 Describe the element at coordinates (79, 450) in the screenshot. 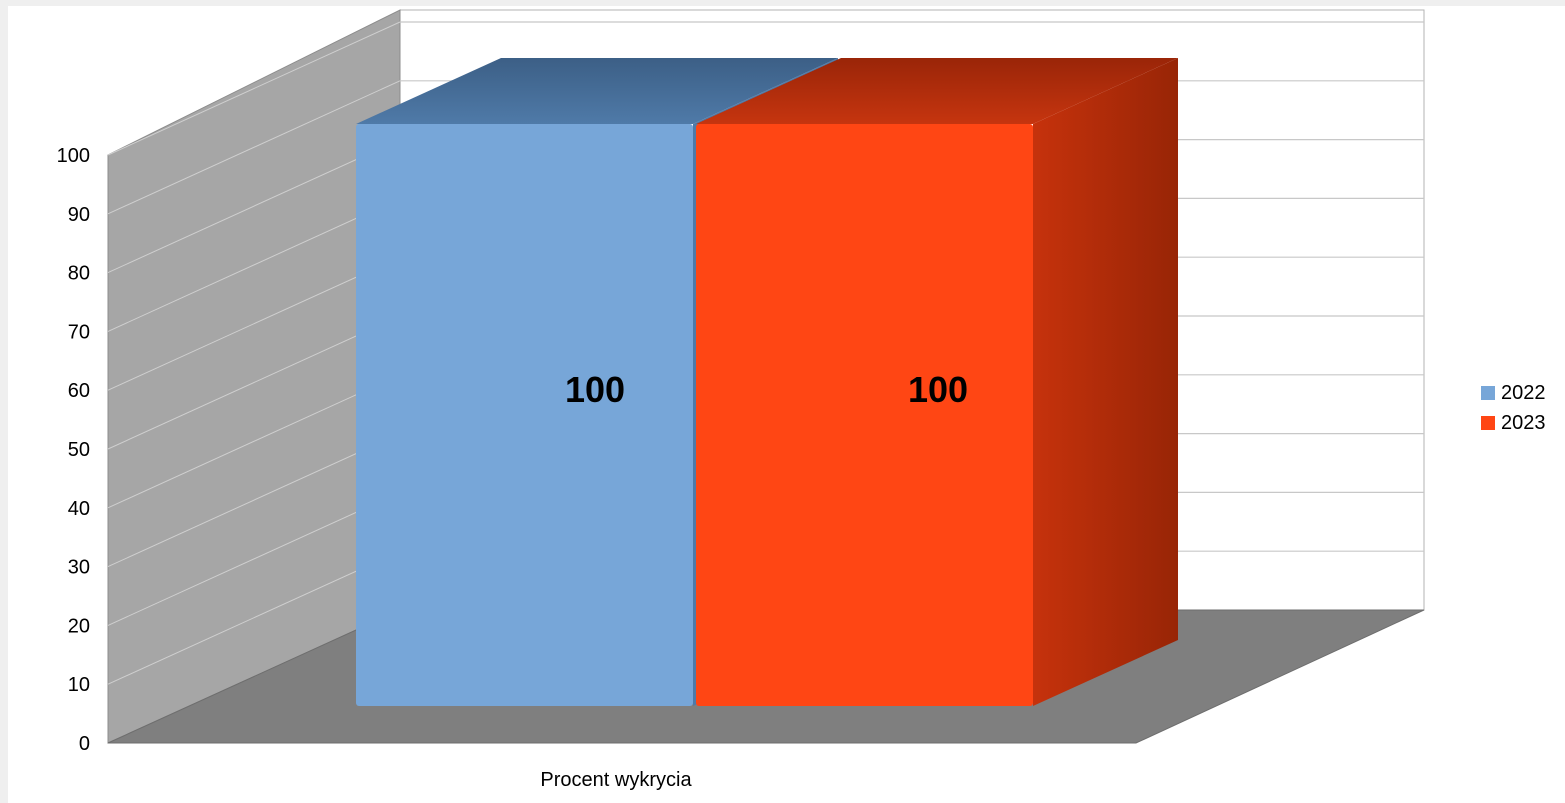

I see `y-tick-label: 50` at that location.